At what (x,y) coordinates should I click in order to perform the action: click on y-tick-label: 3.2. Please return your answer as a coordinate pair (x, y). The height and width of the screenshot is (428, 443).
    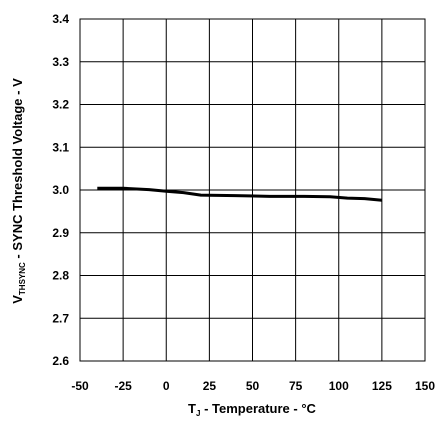
    Looking at the image, I should click on (60, 105).